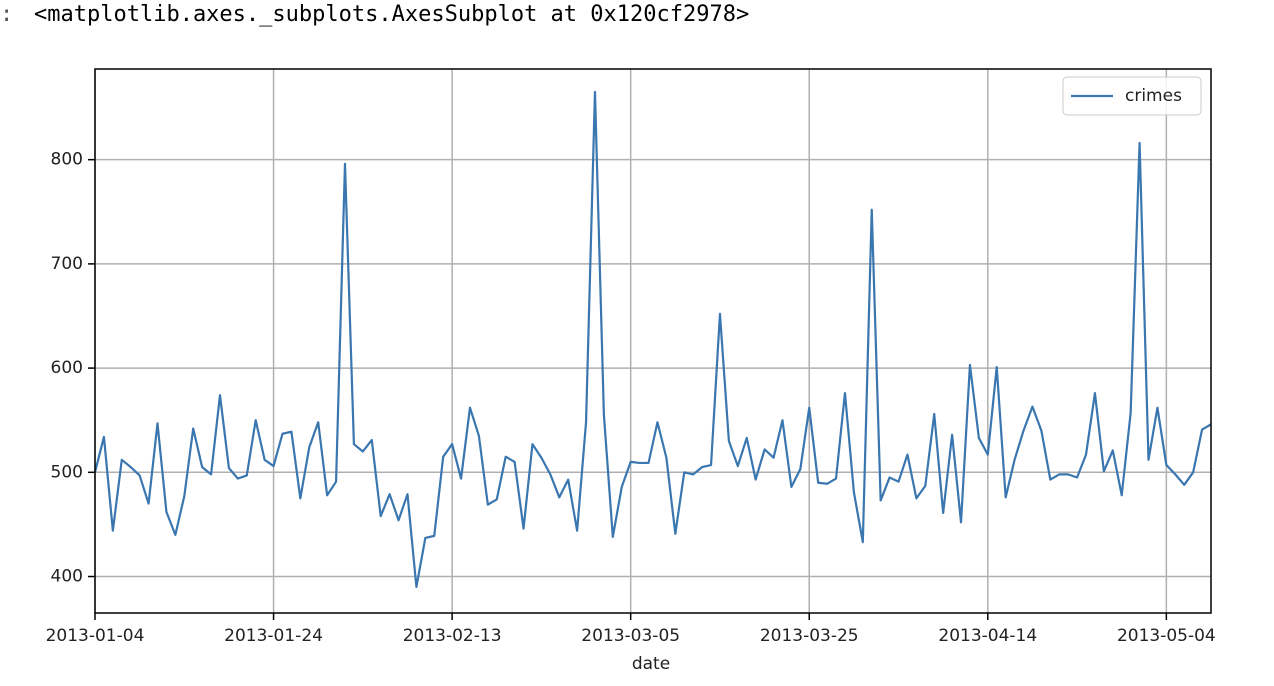 The width and height of the screenshot is (1274, 686). What do you see at coordinates (651, 664) in the screenshot?
I see `x-axis-label: date` at bounding box center [651, 664].